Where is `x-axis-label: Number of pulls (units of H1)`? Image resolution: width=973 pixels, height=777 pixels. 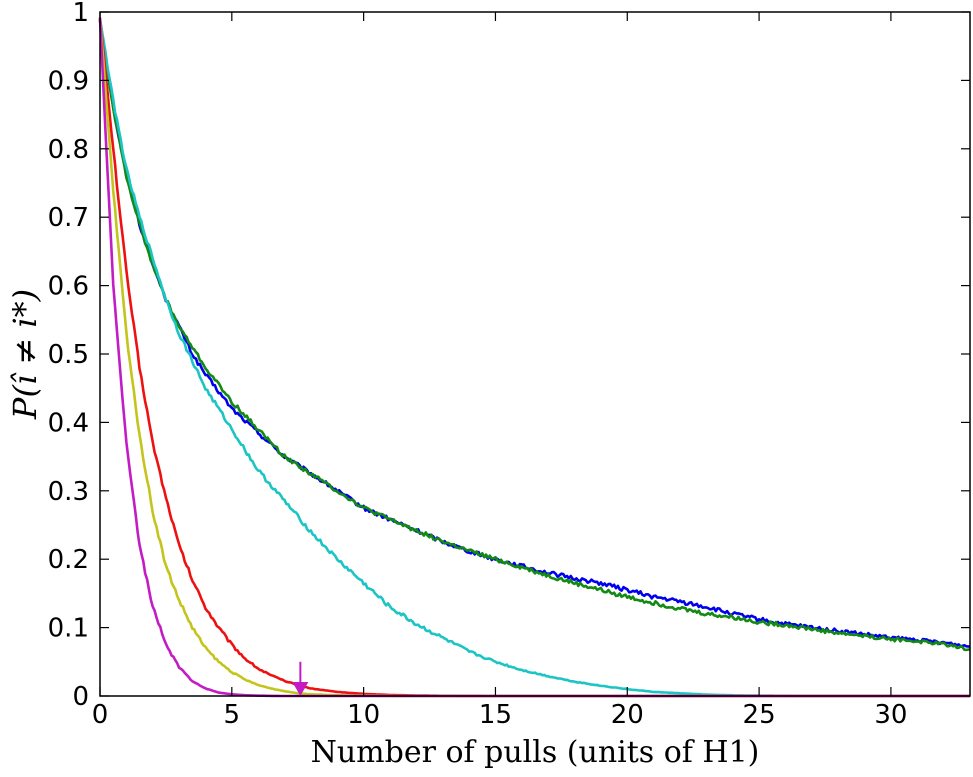 x-axis-label: Number of pulls (units of H1) is located at coordinates (535, 752).